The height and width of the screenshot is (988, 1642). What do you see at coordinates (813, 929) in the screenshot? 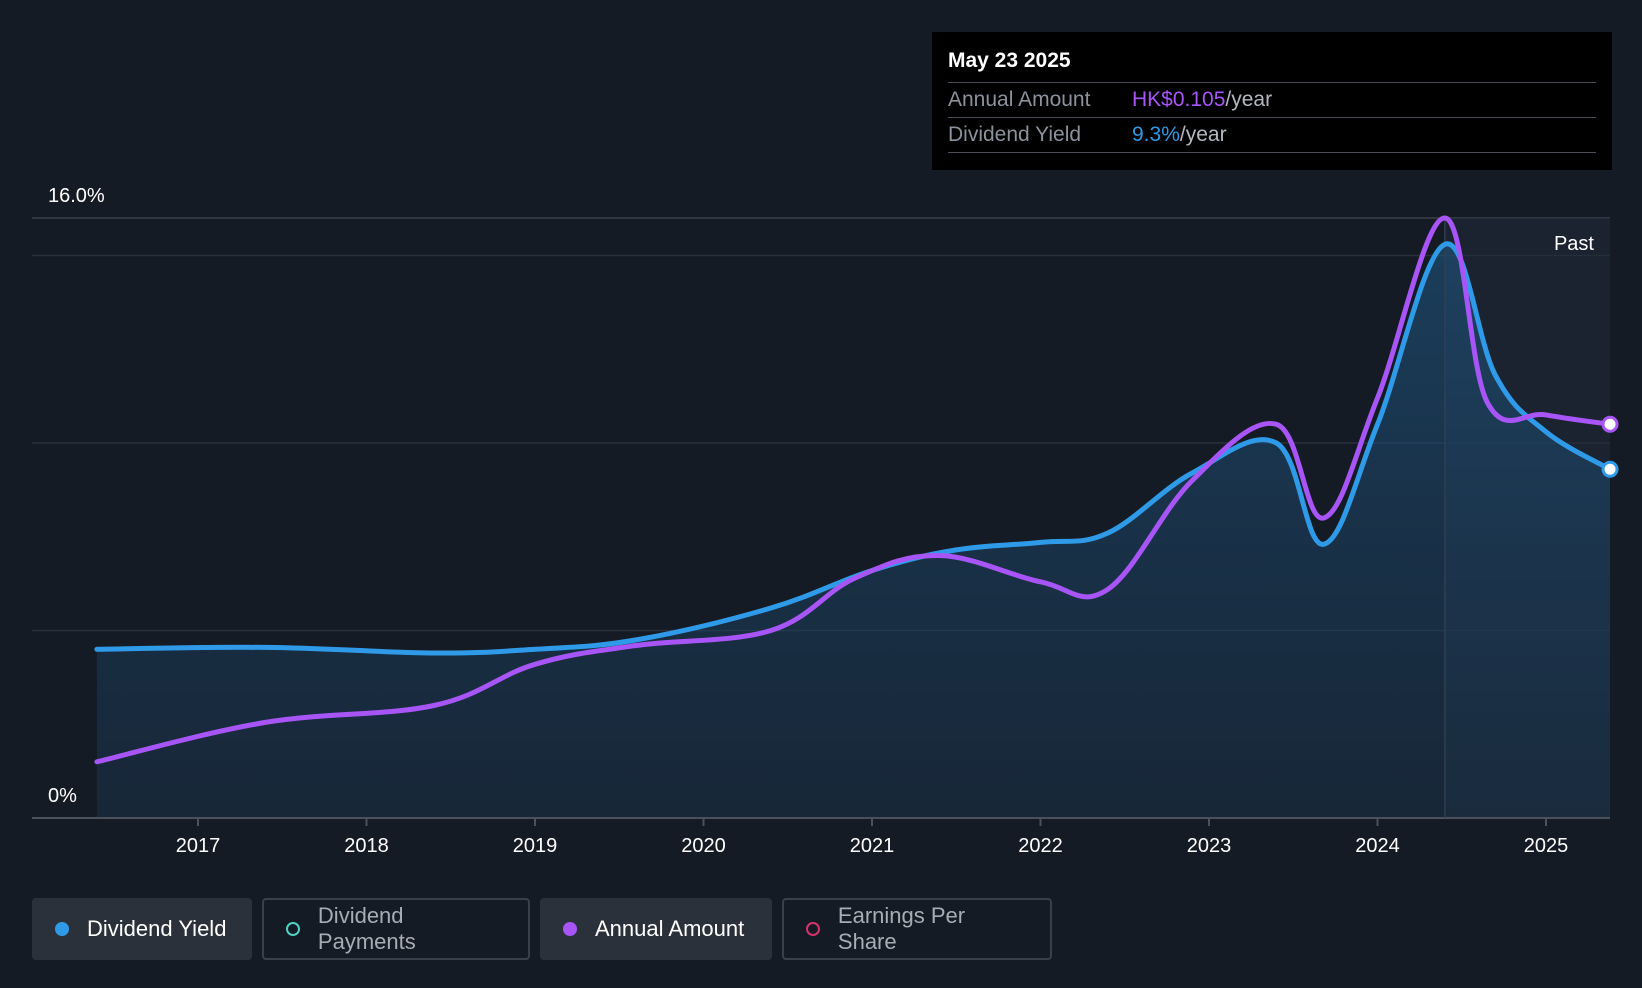
I see `earnings-per-share-ring-icon` at bounding box center [813, 929].